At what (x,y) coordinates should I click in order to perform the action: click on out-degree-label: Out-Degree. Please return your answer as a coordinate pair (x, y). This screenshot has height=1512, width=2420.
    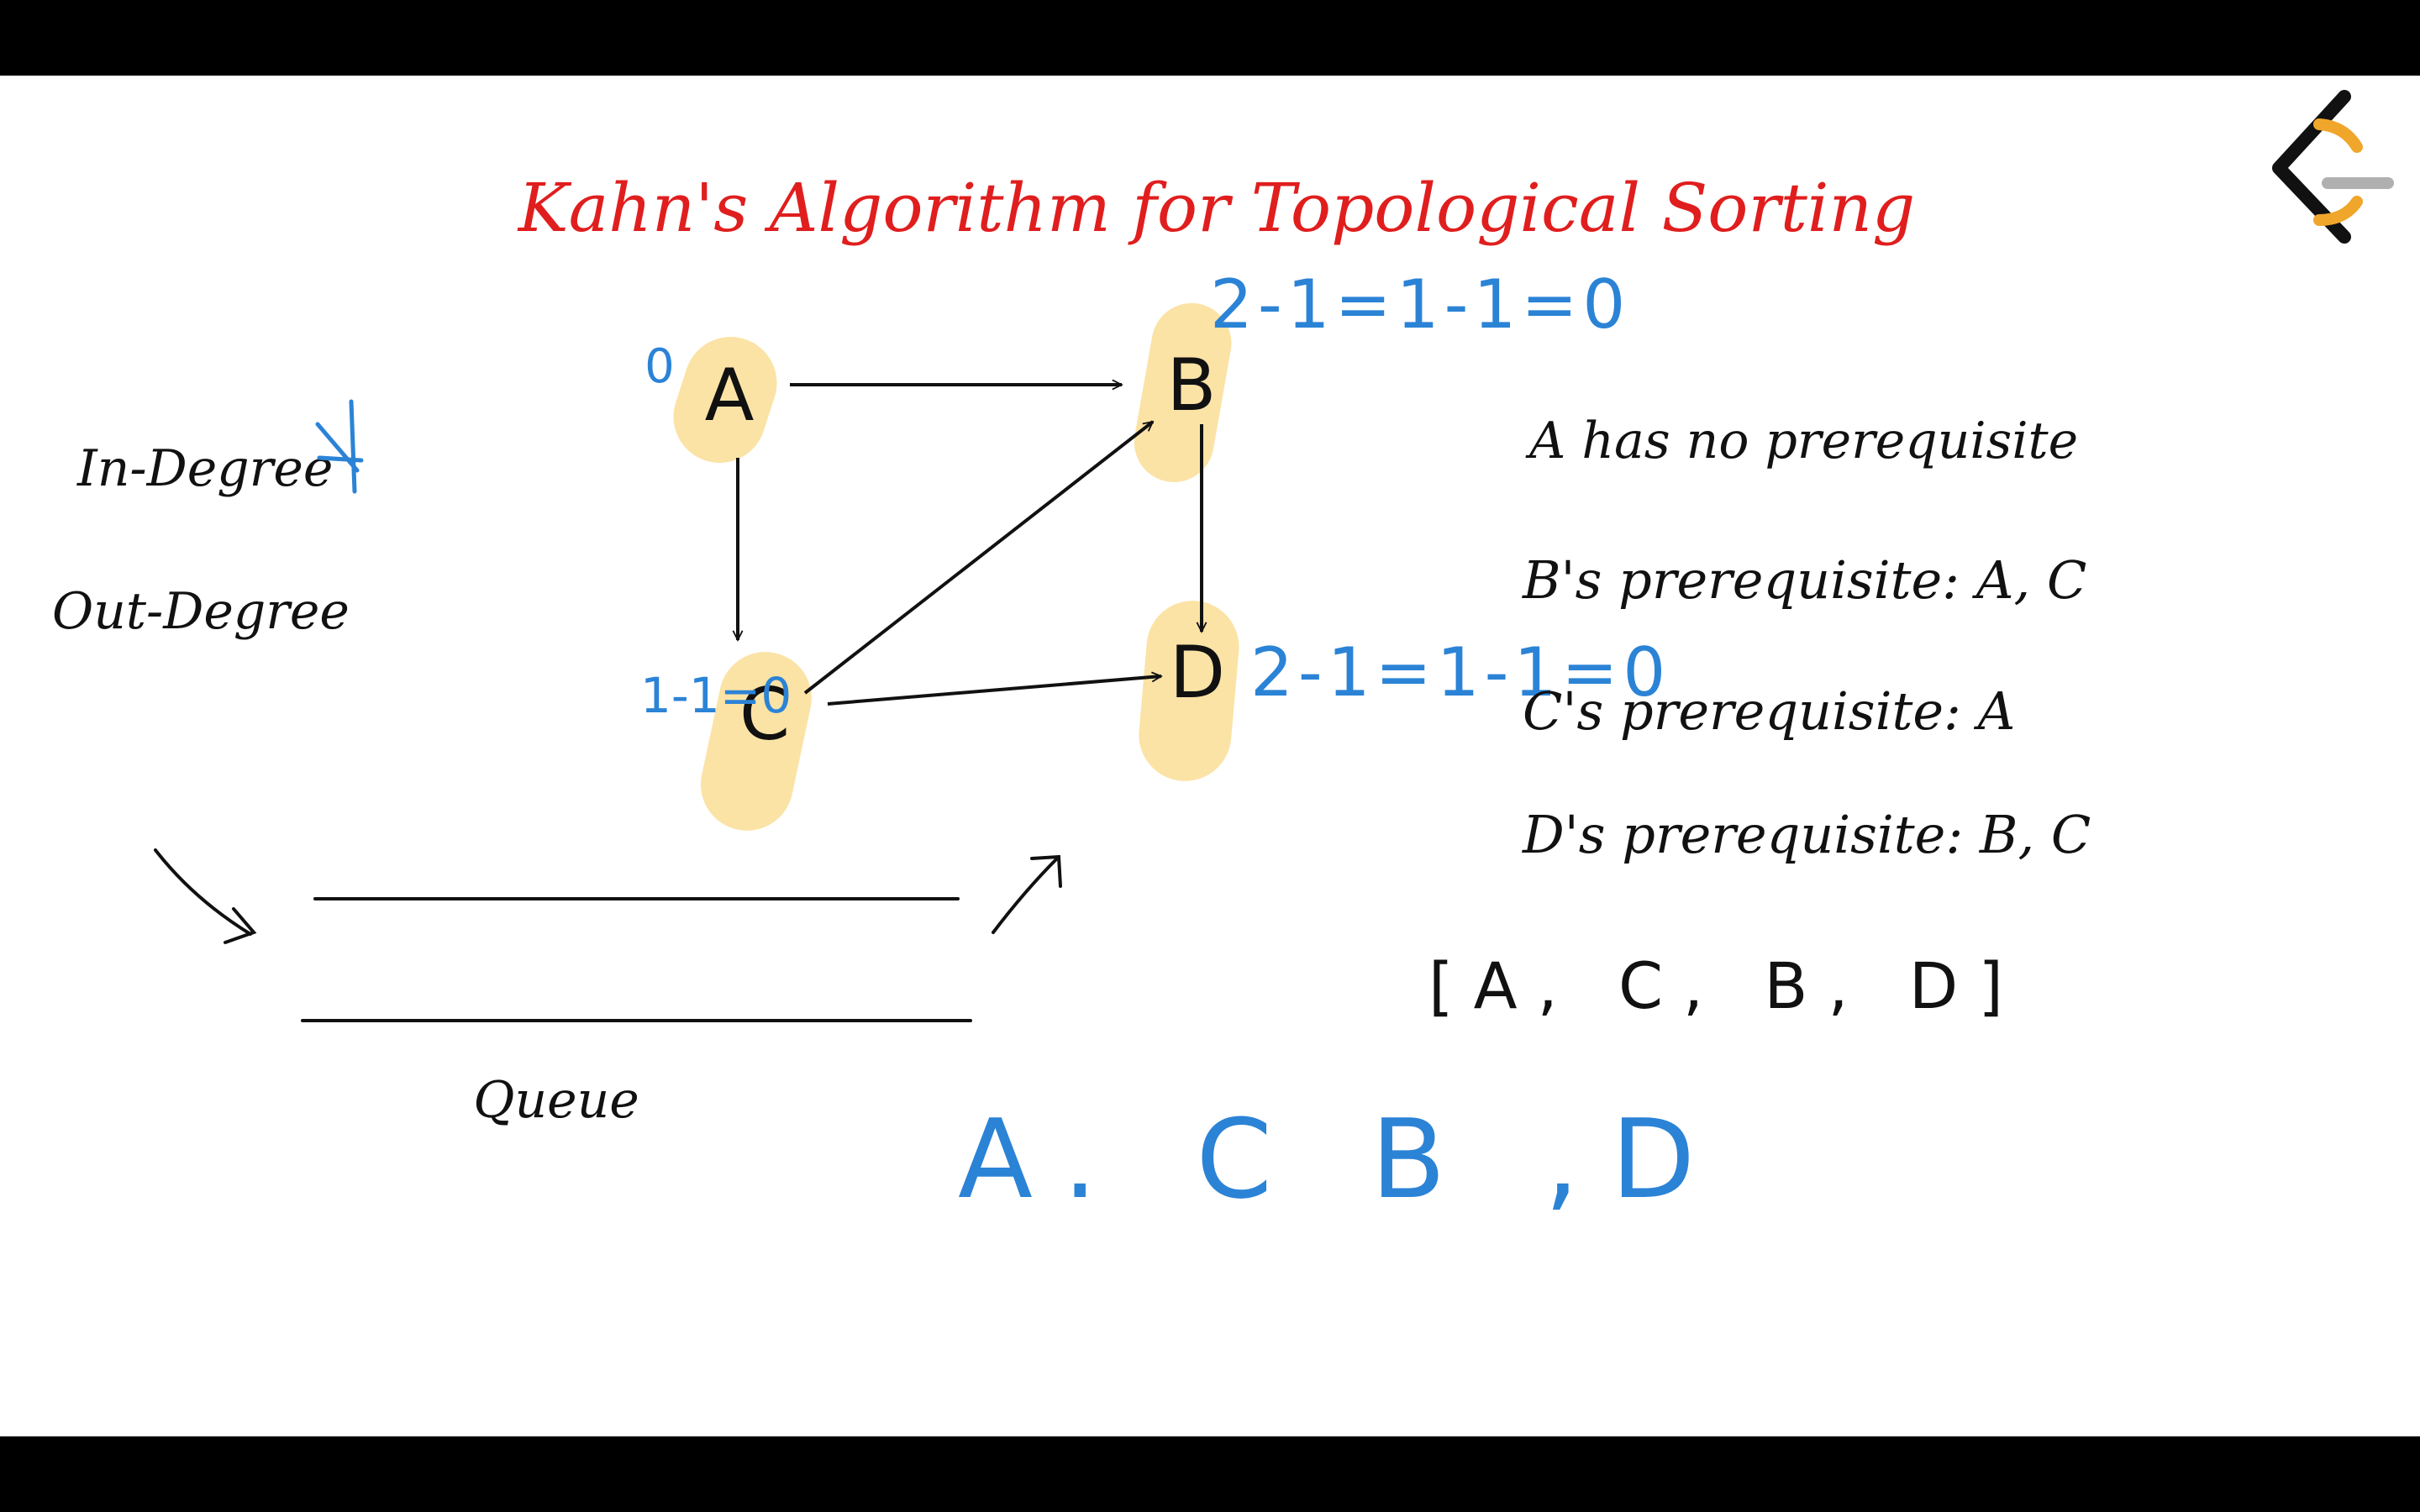
    Looking at the image, I should click on (201, 611).